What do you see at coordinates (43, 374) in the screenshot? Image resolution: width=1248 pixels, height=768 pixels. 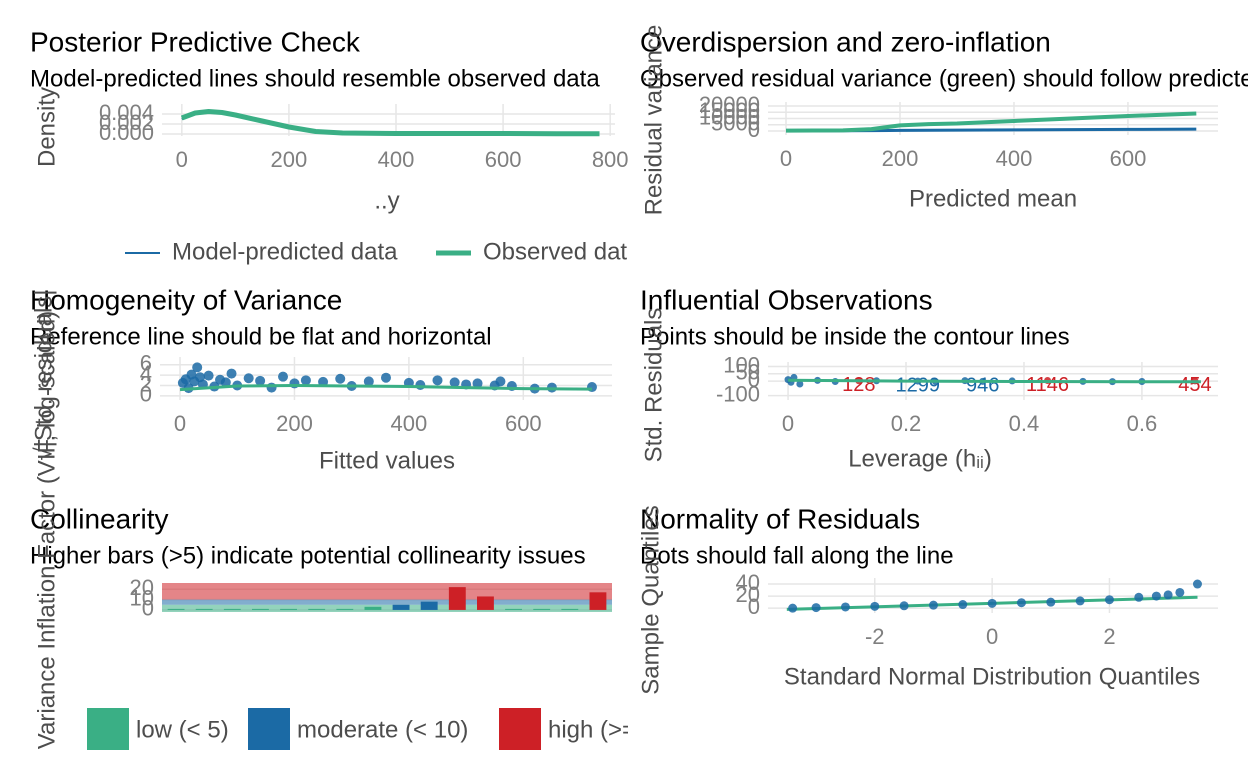 I see `y-axis-title: √|Std. residuals|` at bounding box center [43, 374].